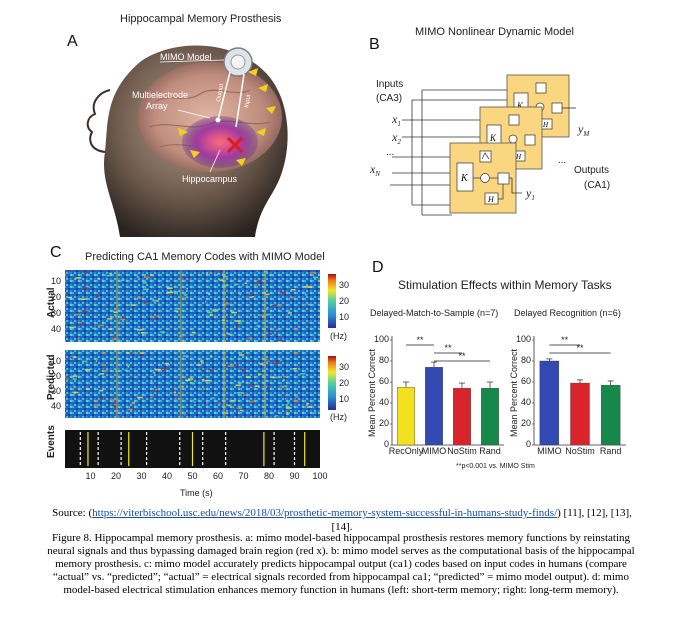 Image resolution: width=678 pixels, height=631 pixels. I want to click on outputs-label: Outputs, so click(591, 170).